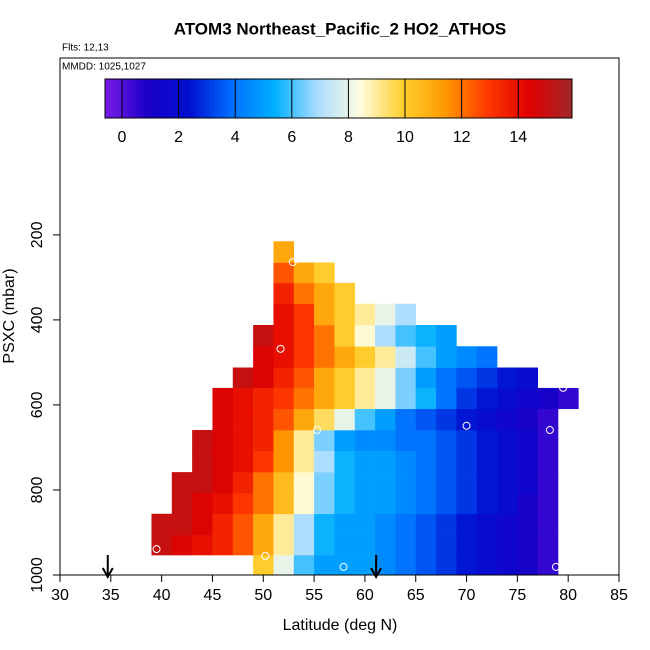 Image resolution: width=650 pixels, height=650 pixels. Describe the element at coordinates (37, 404) in the screenshot. I see `y-tick-label: 600` at that location.